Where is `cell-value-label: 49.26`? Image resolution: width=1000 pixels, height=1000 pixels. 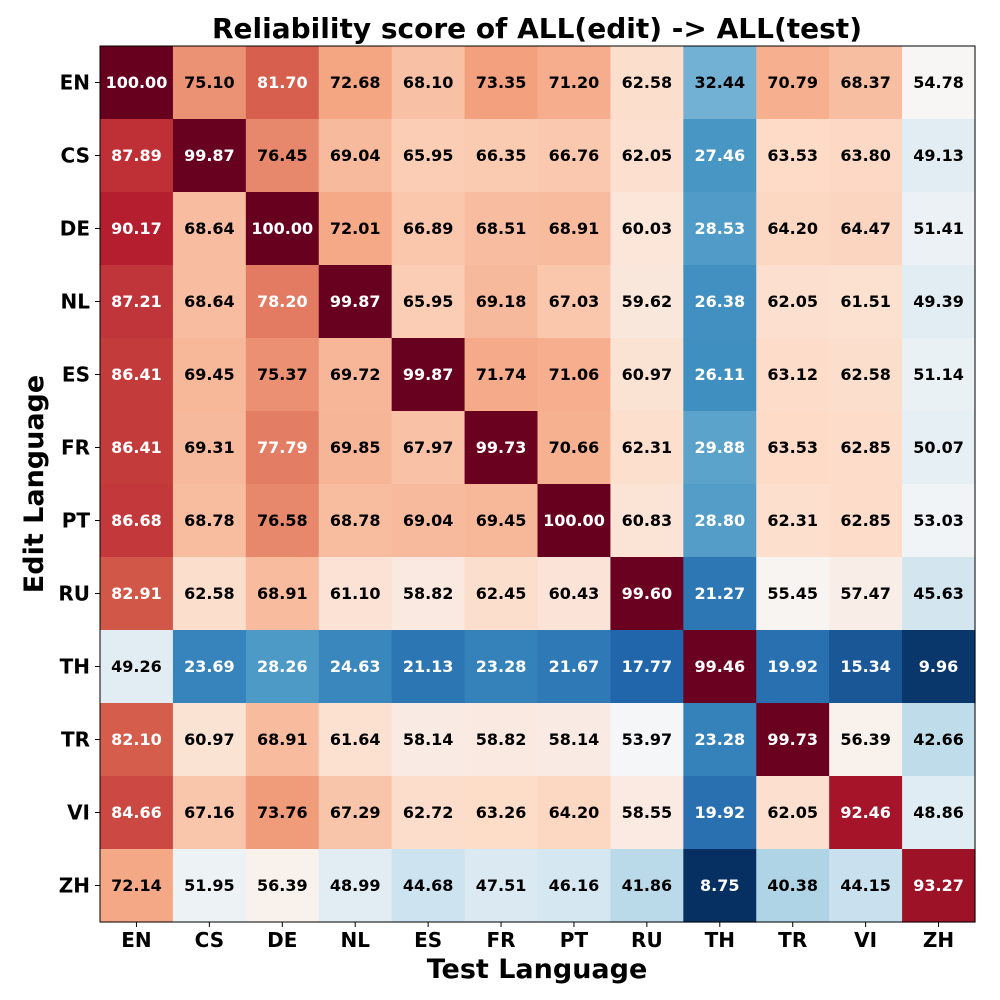
cell-value-label: 49.26 is located at coordinates (136, 666).